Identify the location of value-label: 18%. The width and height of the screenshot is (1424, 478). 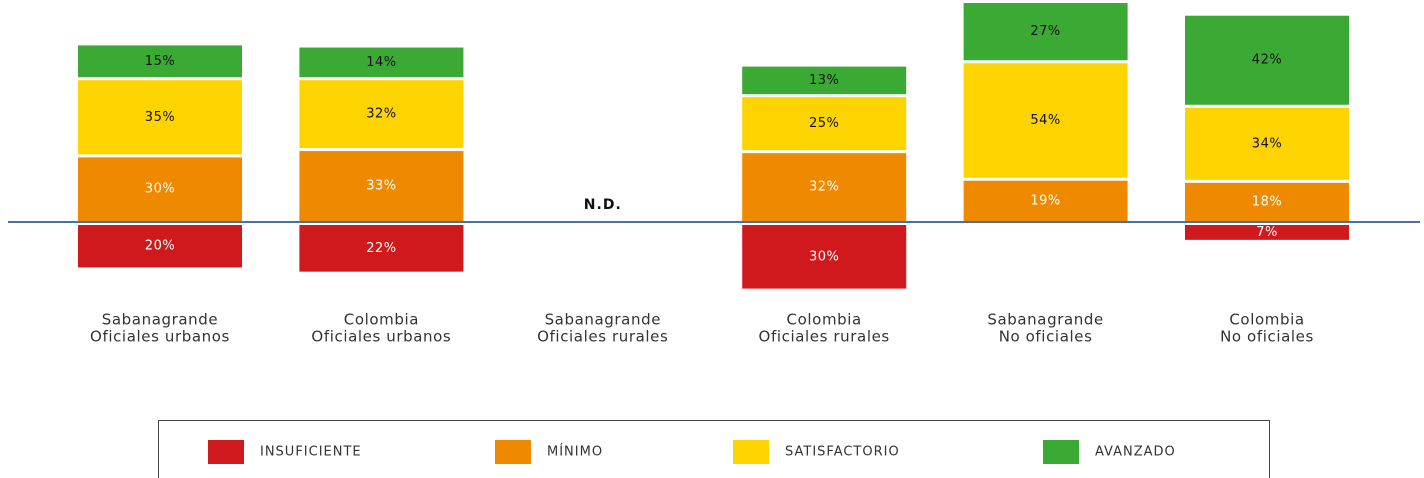
(1267, 201).